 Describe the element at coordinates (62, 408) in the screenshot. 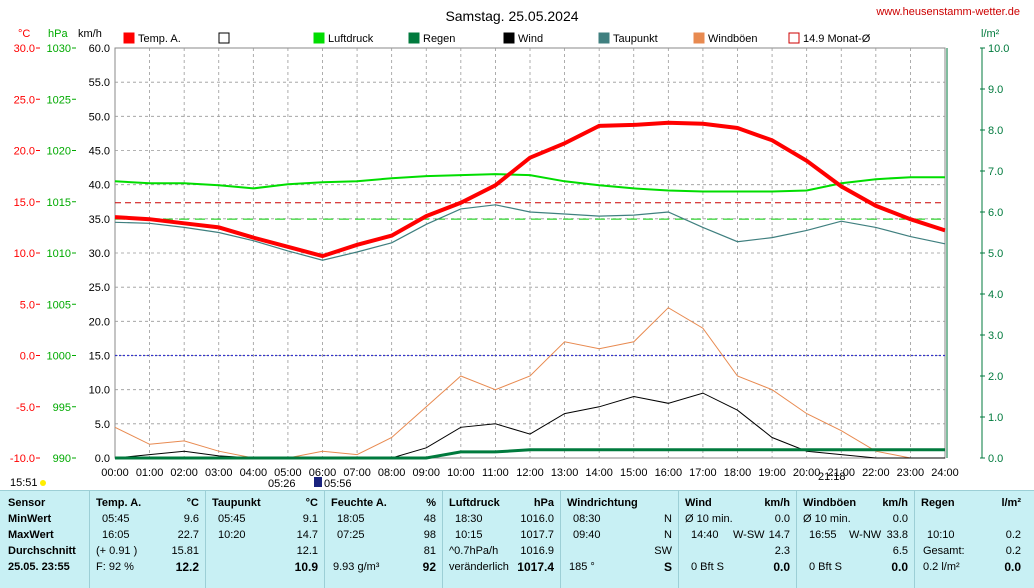

I see `press-tick: 995` at that location.